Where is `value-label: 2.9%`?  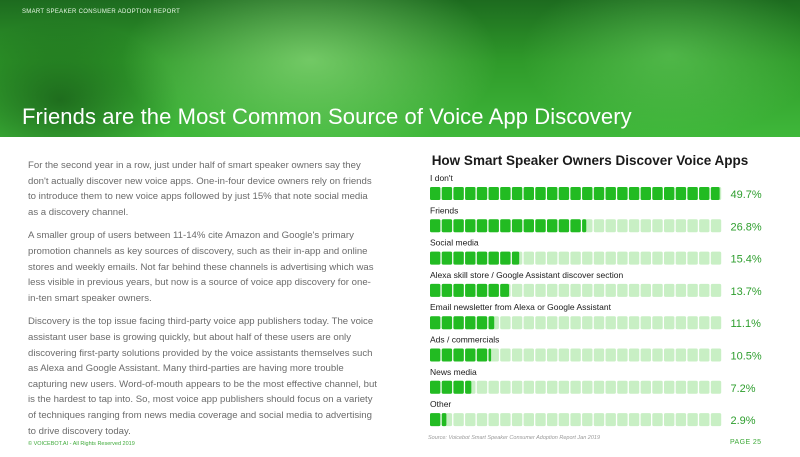
value-label: 2.9% is located at coordinates (743, 421).